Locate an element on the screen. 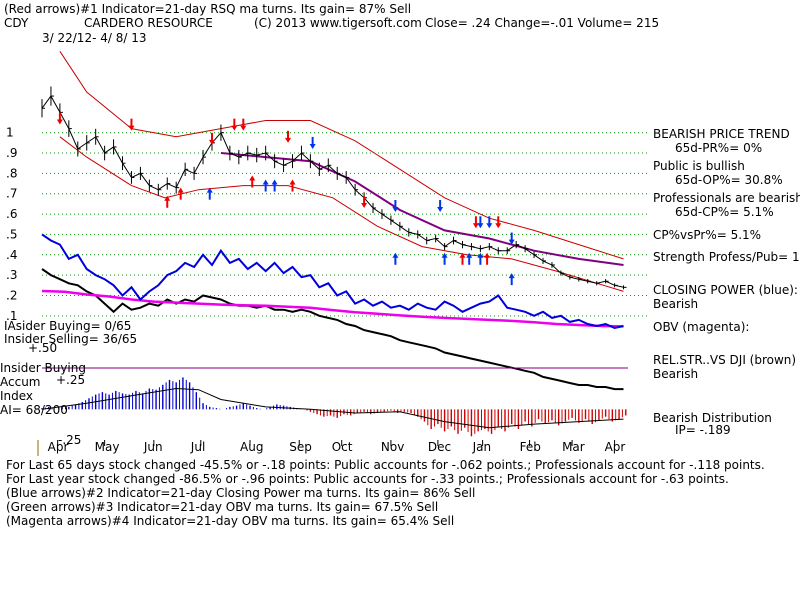  x-tick-label: Apr is located at coordinates (615, 447).